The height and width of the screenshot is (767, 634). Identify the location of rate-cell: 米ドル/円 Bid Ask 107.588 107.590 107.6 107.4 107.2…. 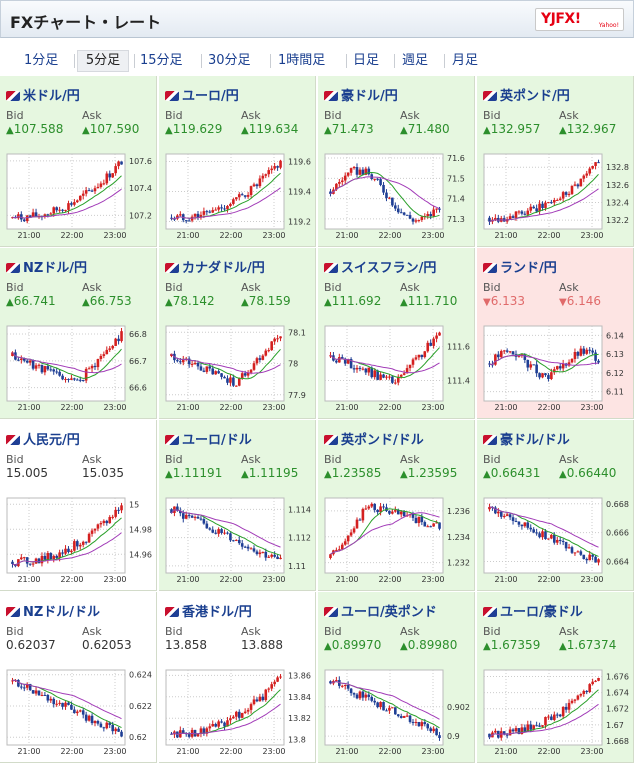
(78, 161).